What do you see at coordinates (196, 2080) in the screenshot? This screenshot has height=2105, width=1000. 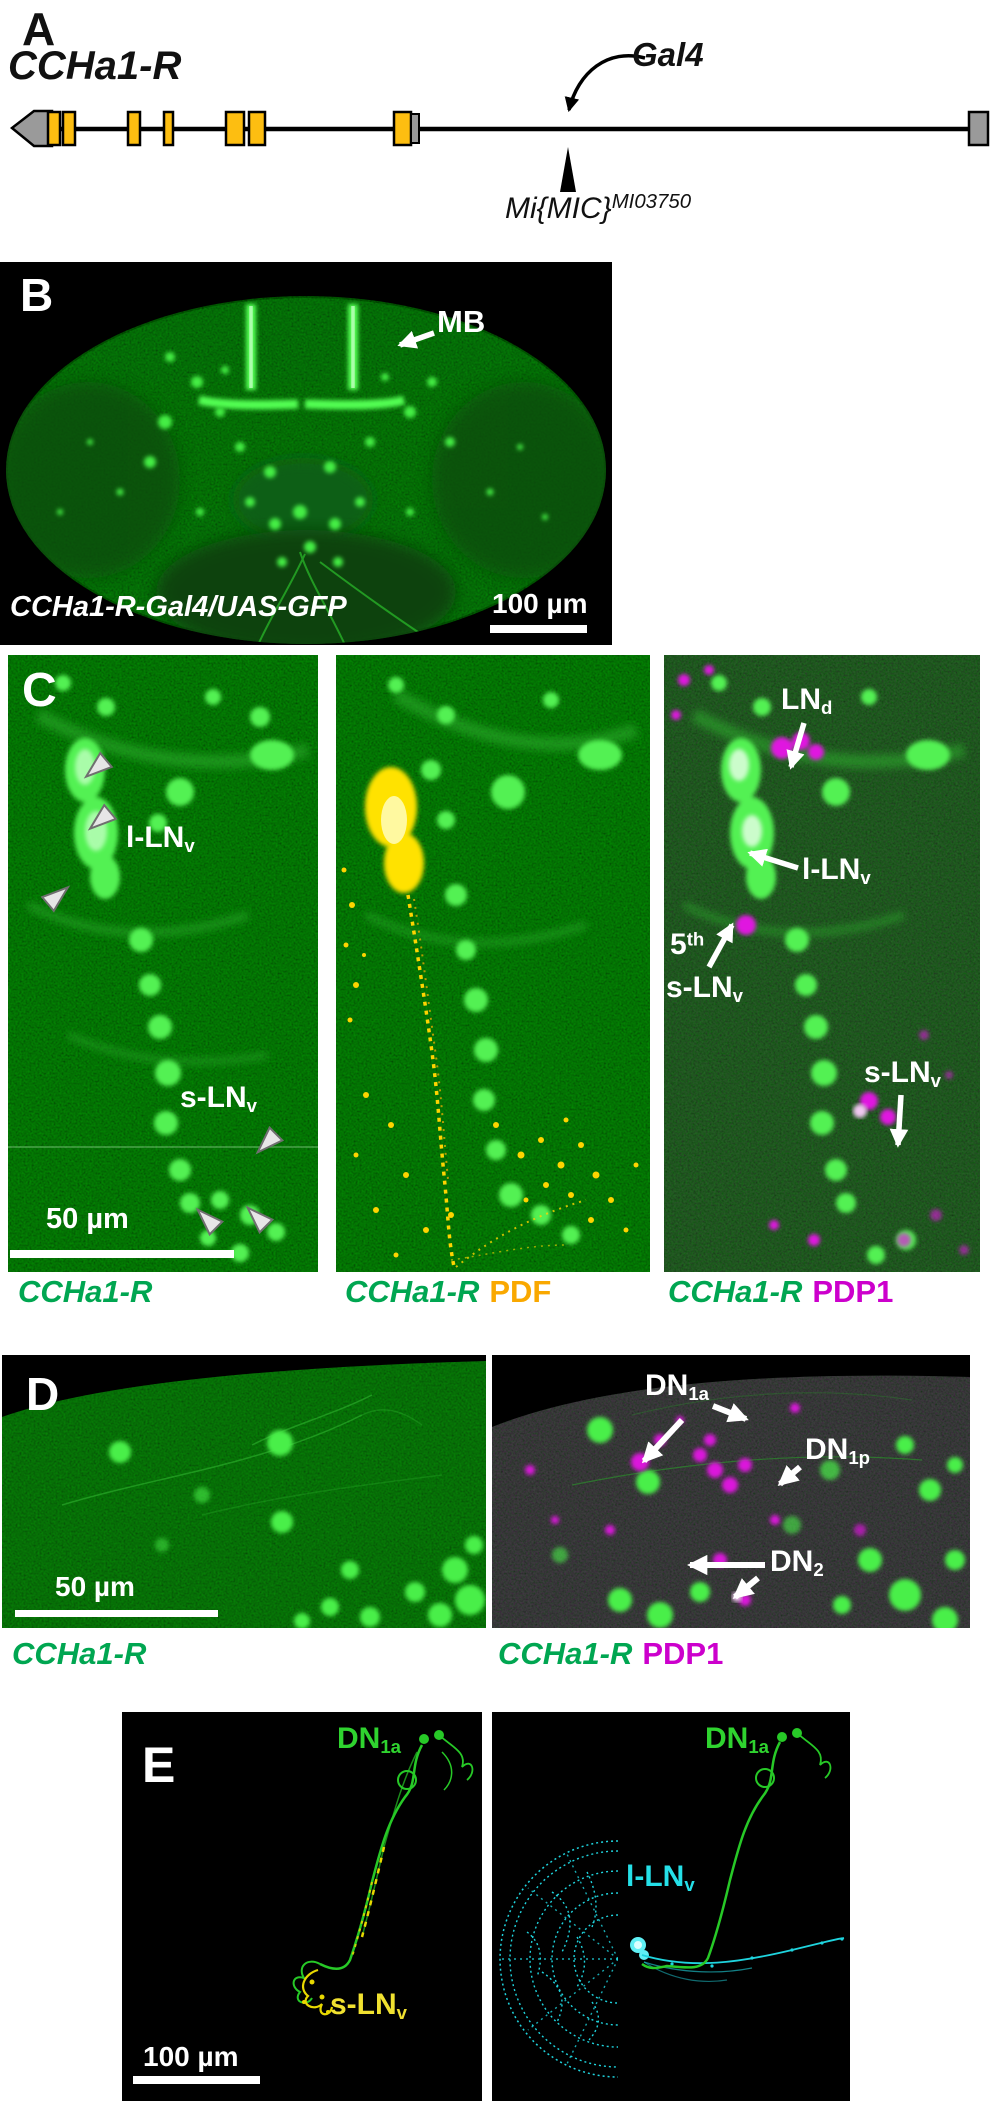 I see `scalebar-e` at bounding box center [196, 2080].